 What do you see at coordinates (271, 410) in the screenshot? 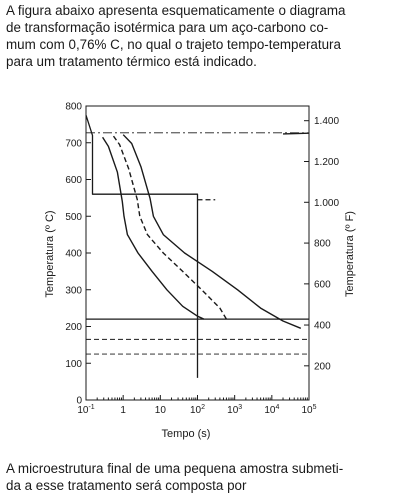
I see `x-tick-label: 10⁴` at bounding box center [271, 410].